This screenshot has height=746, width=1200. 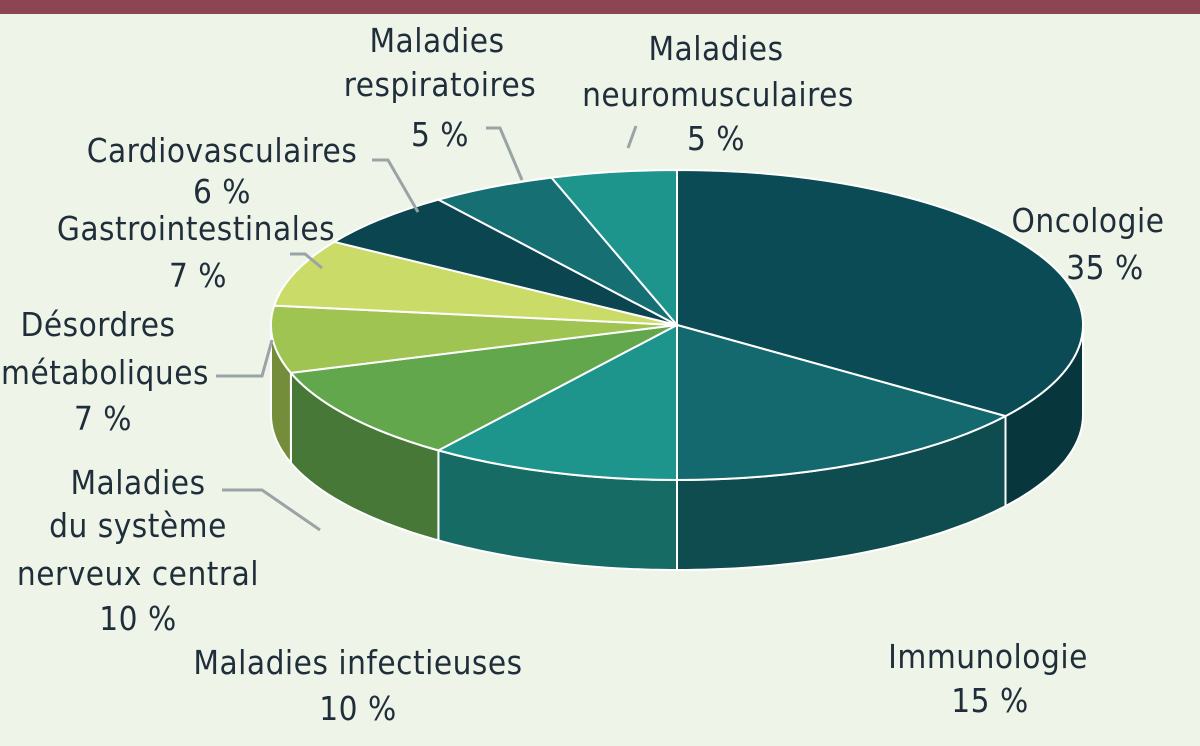 I want to click on slice-label-6: Gastrointestinales, so click(x=196, y=228).